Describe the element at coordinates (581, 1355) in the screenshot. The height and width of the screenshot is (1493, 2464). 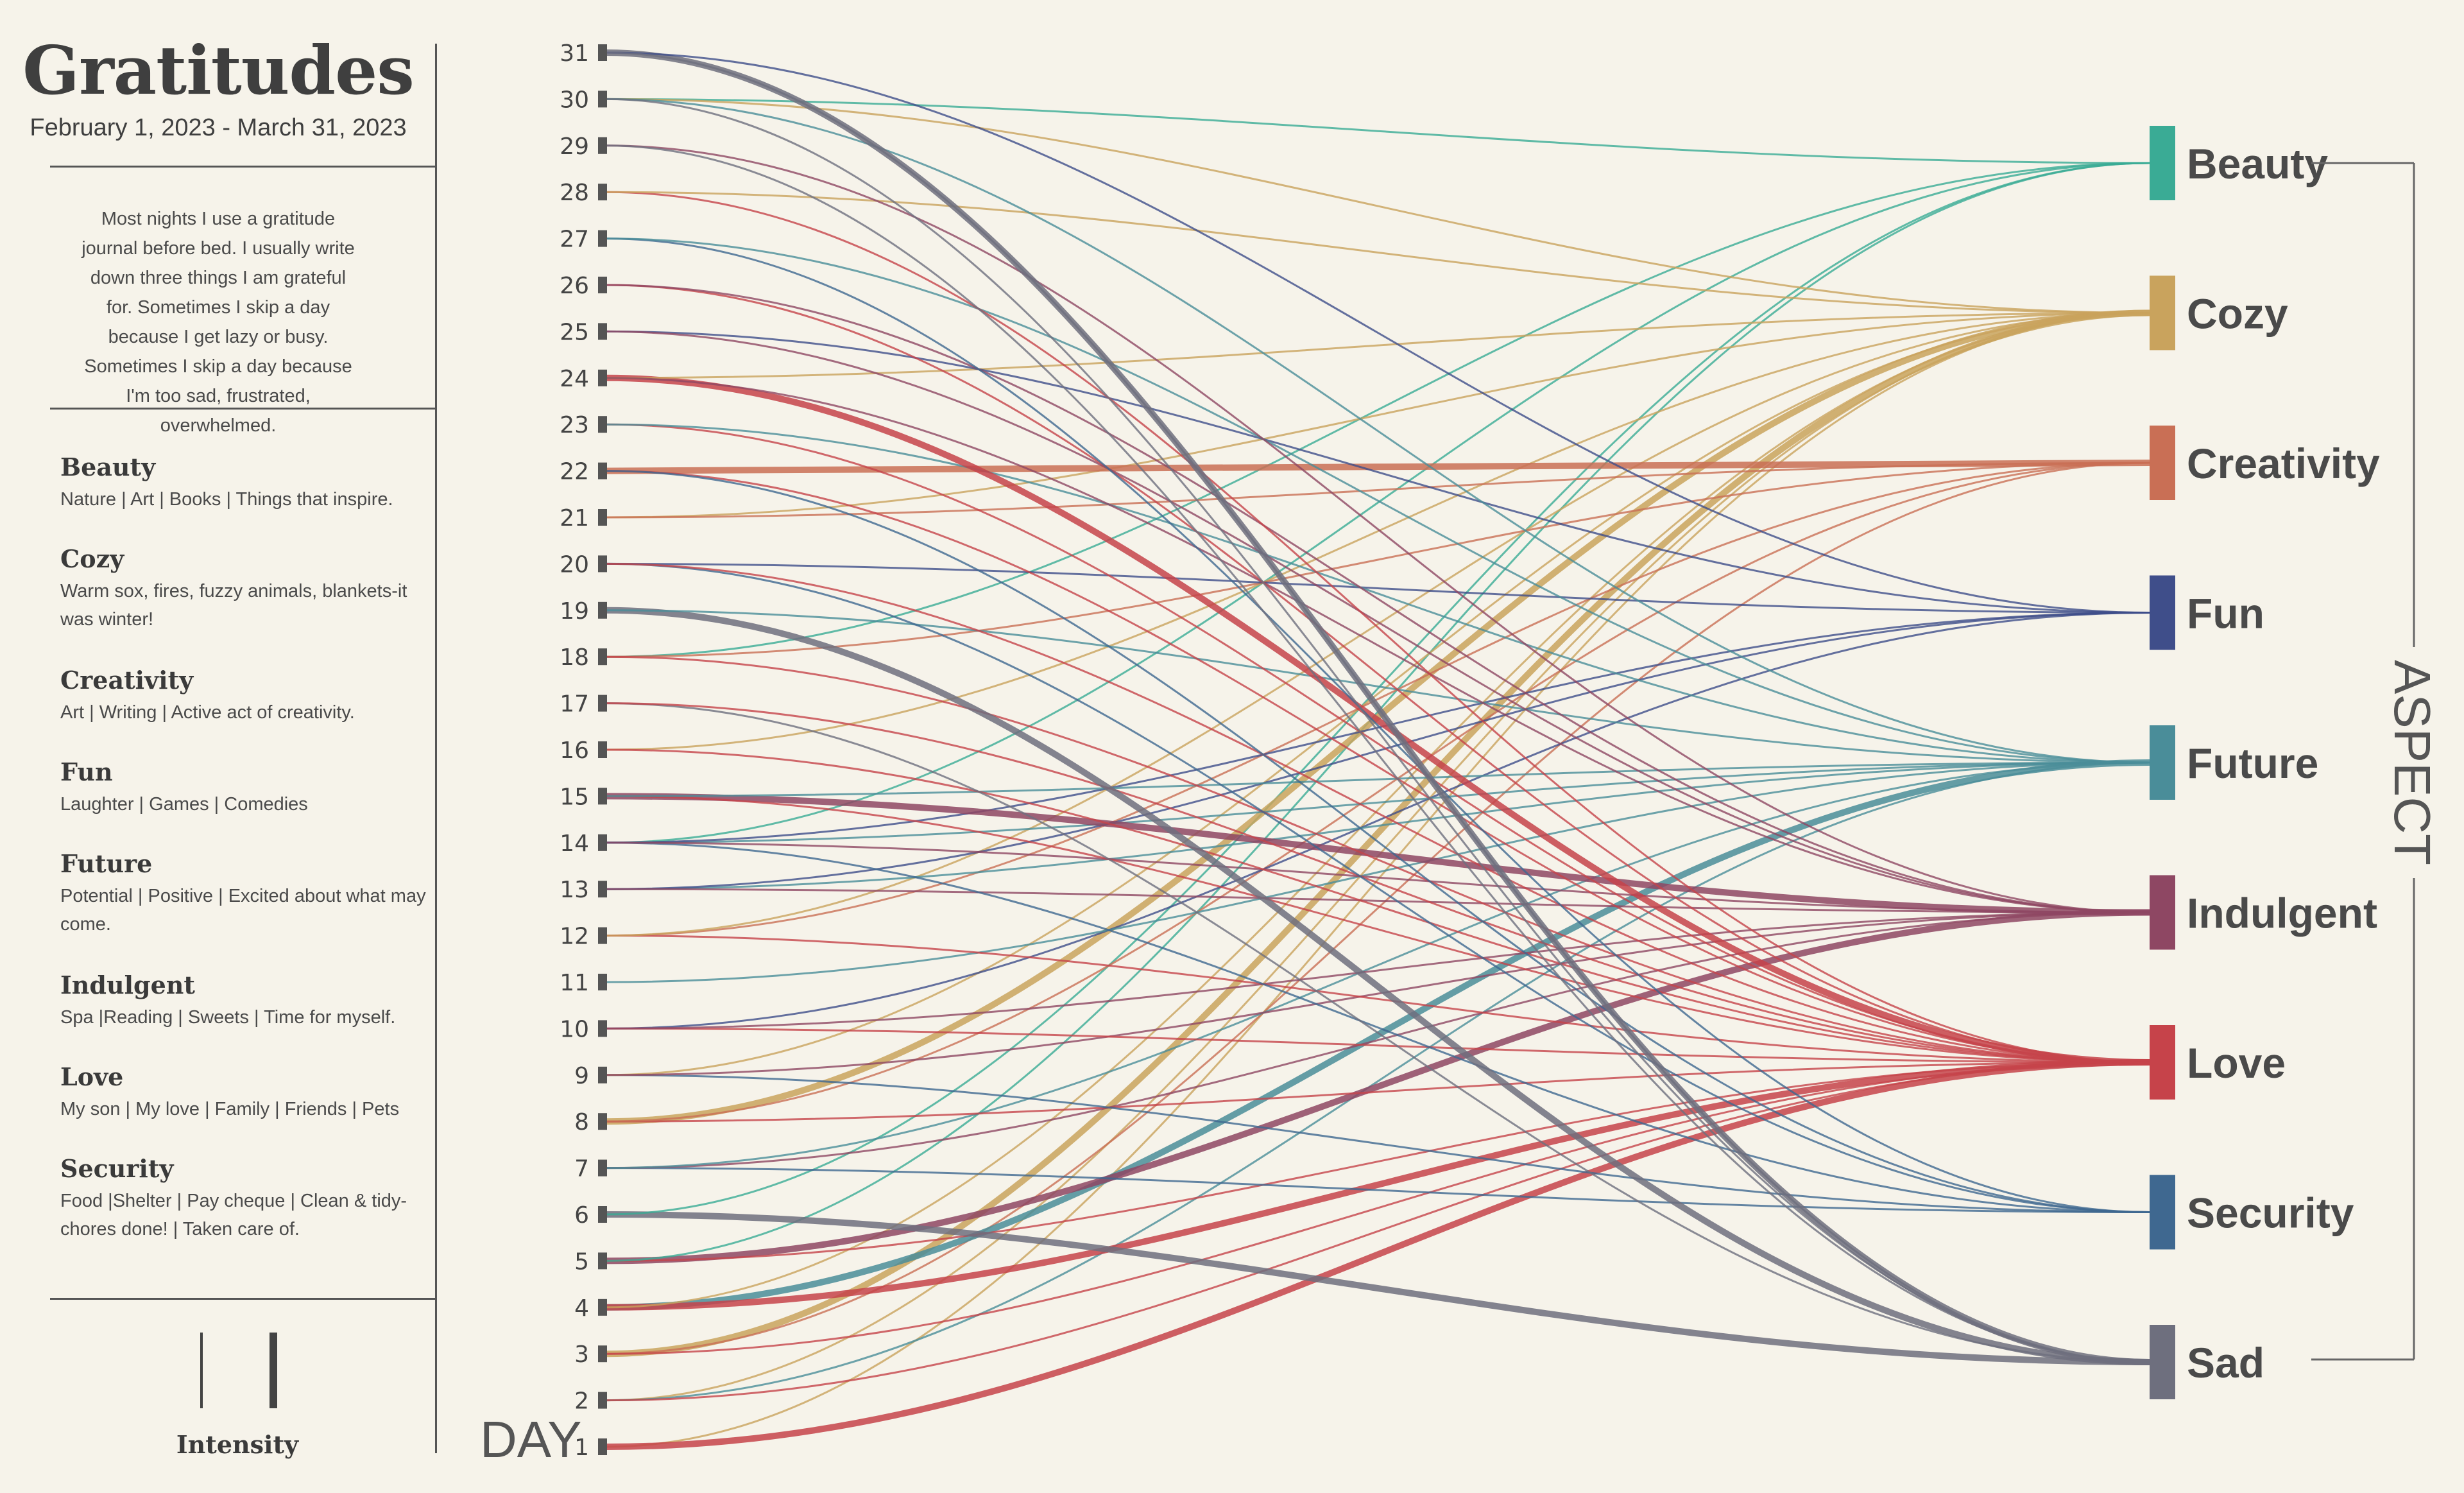
I see `day-label-3: 3` at that location.